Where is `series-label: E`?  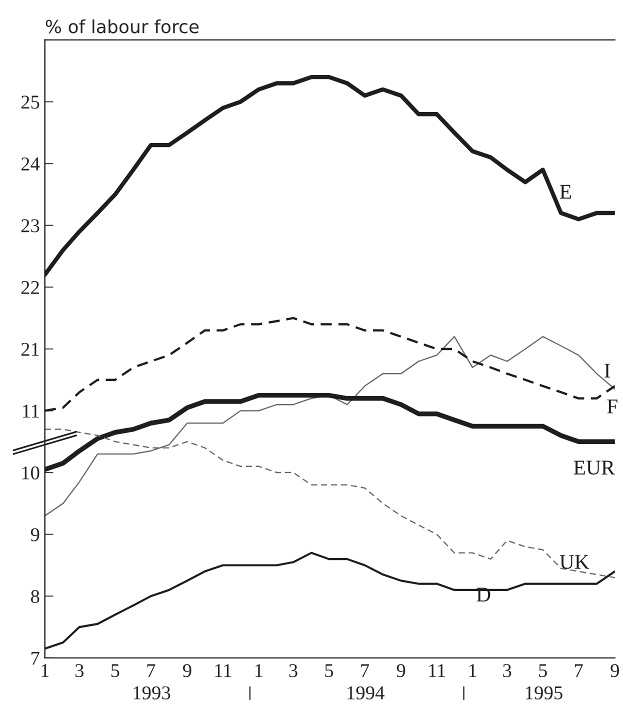 series-label: E is located at coordinates (566, 191).